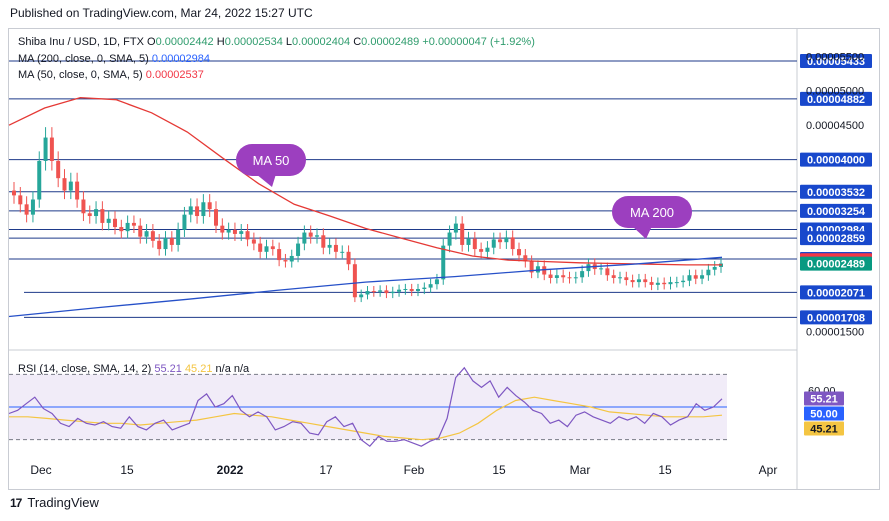 Image resolution: width=889 pixels, height=521 pixels. Describe the element at coordinates (836, 265) in the screenshot. I see `price-badge-label: 0.00002489` at that location.